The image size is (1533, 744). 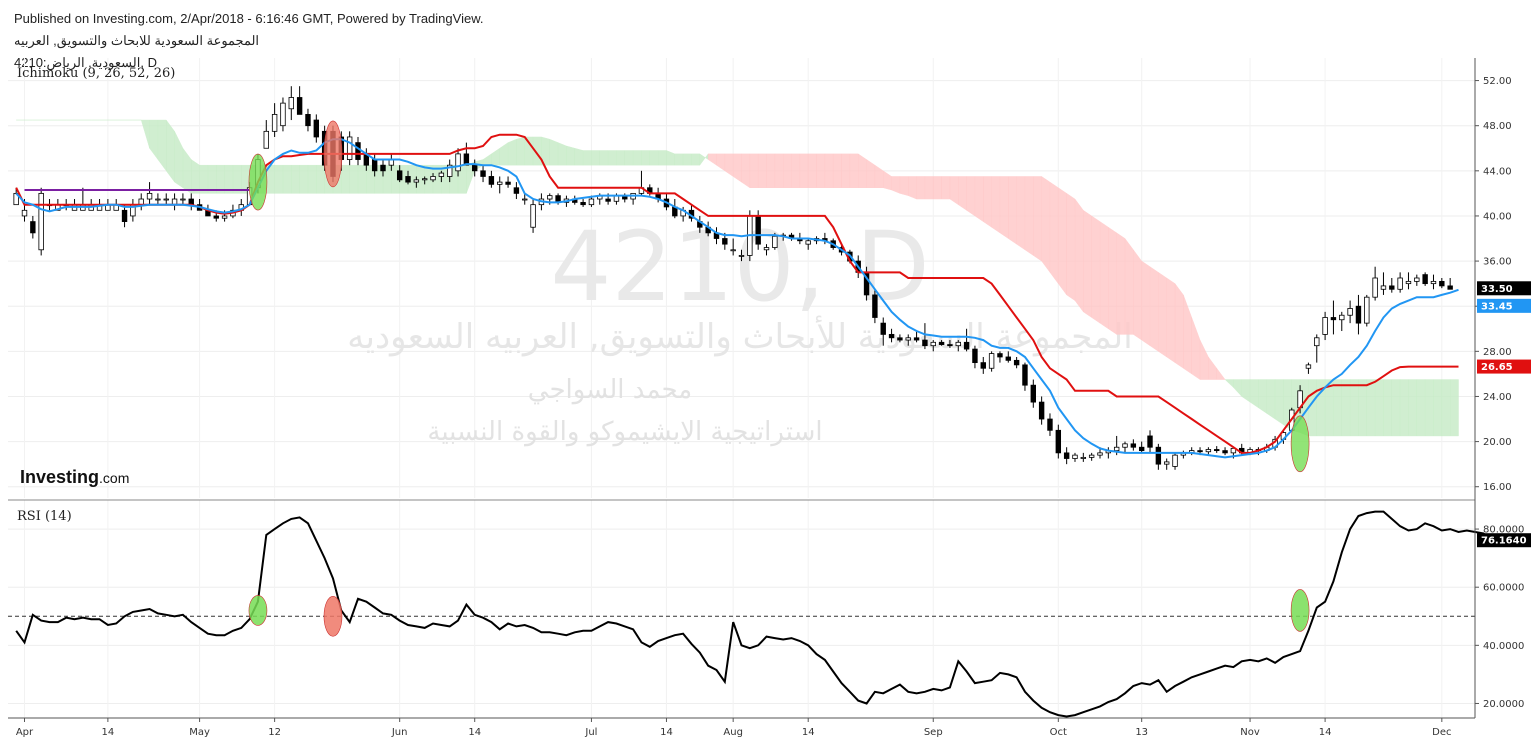 I want to click on buy-signal-marker, so click(x=258, y=182).